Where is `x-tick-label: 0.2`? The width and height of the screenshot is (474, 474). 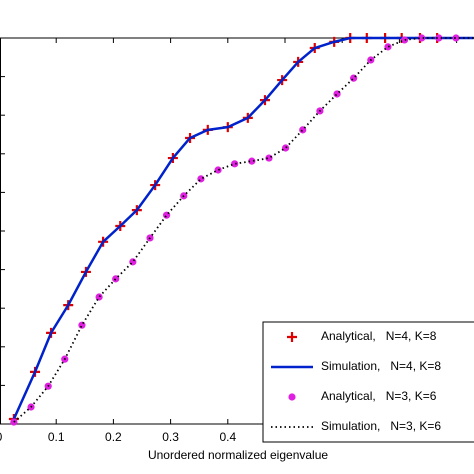 x-tick-label: 0.2 is located at coordinates (113, 437).